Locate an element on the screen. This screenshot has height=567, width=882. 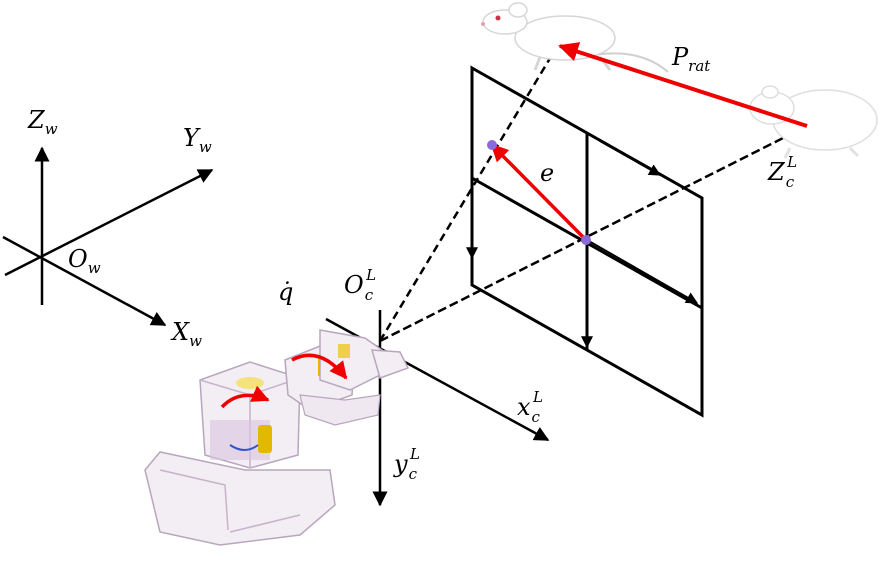
label-y-world: Yw is located at coordinates (197, 140).